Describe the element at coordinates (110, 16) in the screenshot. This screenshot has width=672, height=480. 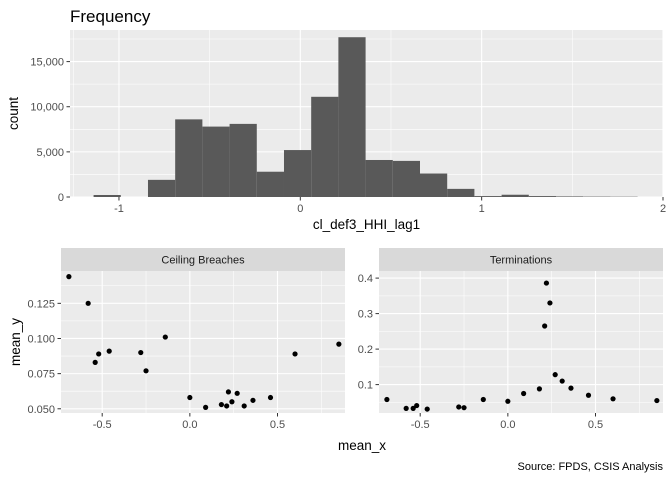
I see `histogram-title: Frequency` at that location.